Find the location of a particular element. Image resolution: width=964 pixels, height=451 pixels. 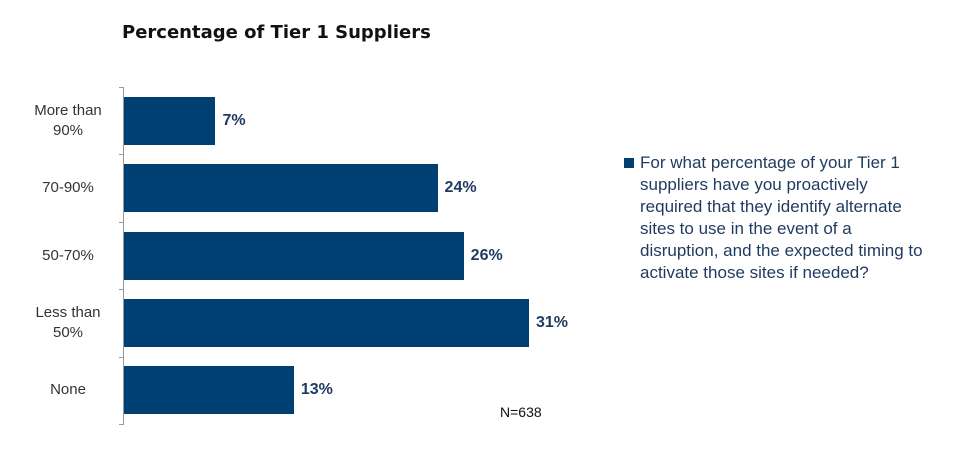

y-tick-label: Less than 50% is located at coordinates (68, 322).